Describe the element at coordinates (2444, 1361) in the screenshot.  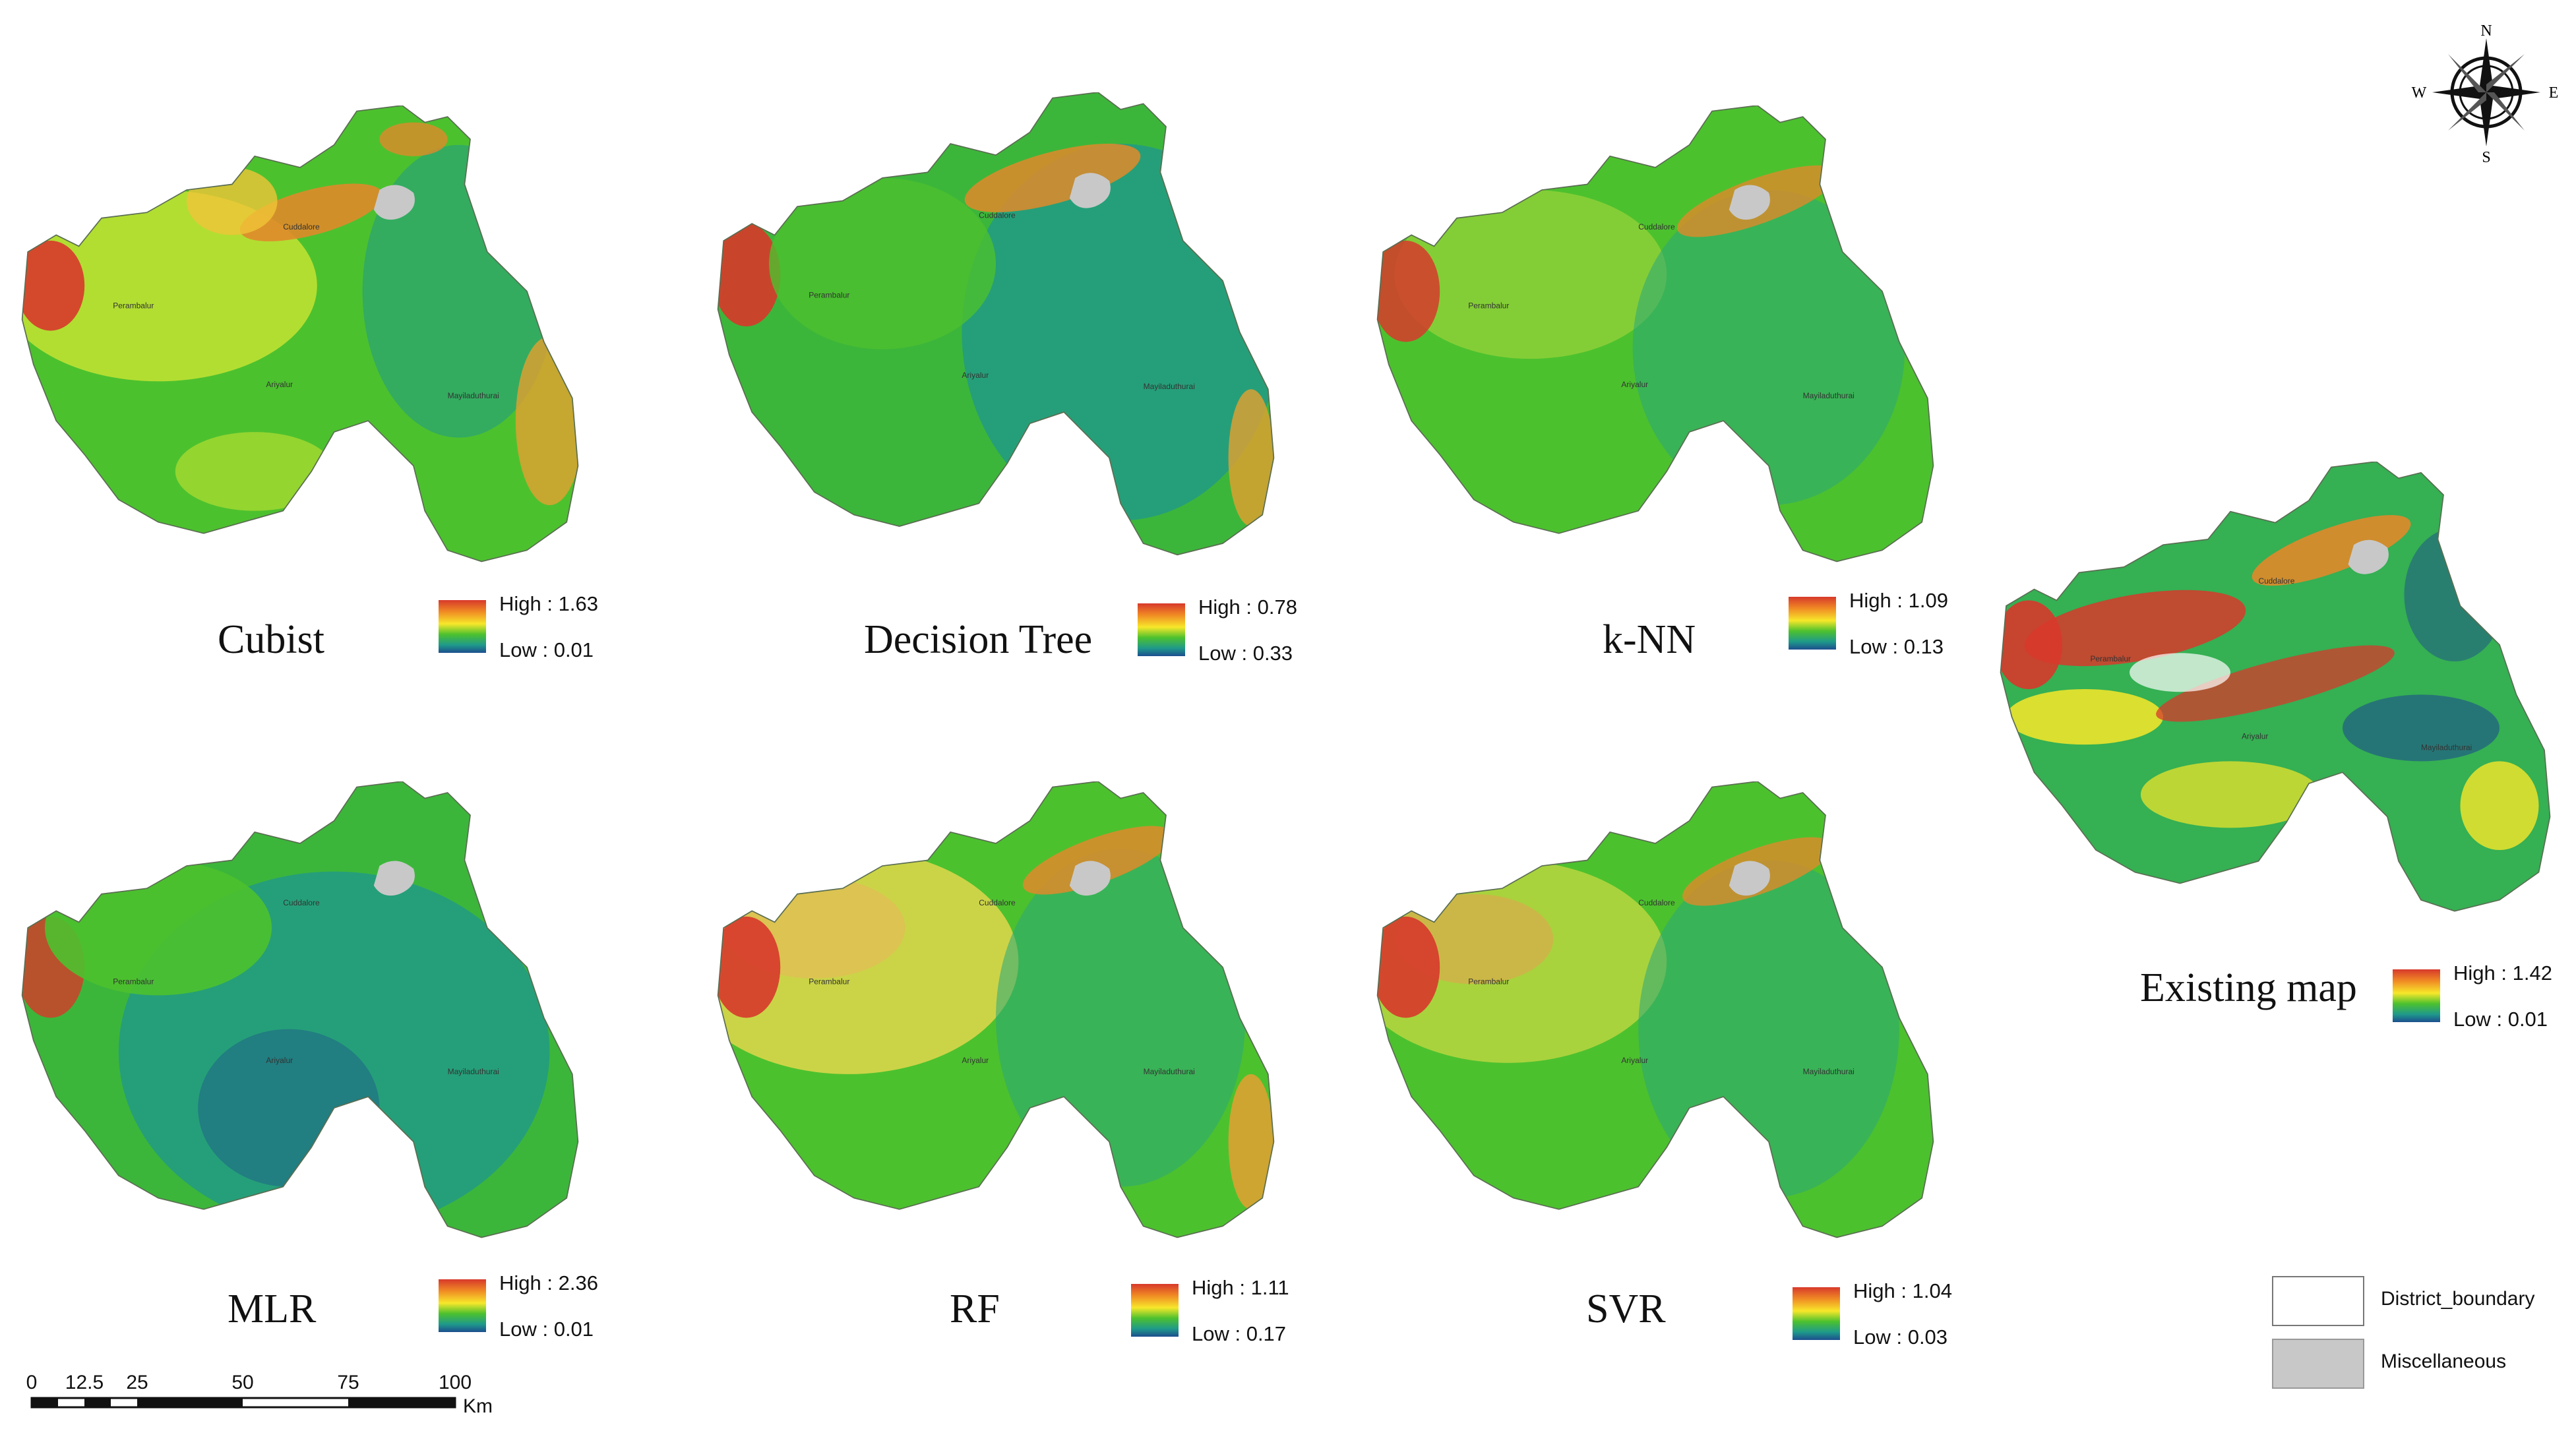
I see `key-label: Miscellaneous` at that location.